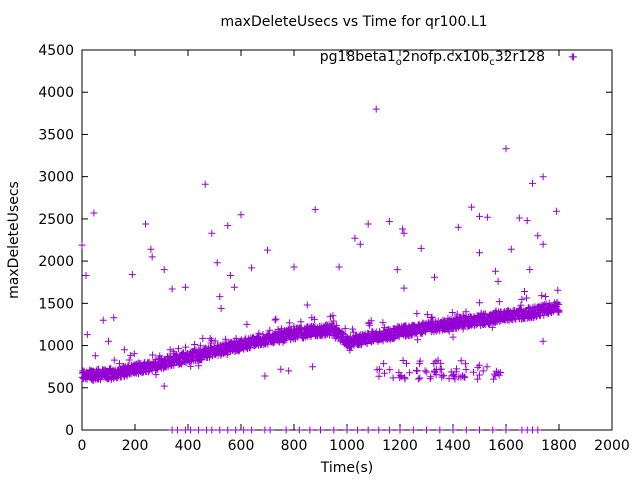 The height and width of the screenshot is (480, 640). What do you see at coordinates (69, 431) in the screenshot?
I see `y-tick-label: 0` at bounding box center [69, 431].